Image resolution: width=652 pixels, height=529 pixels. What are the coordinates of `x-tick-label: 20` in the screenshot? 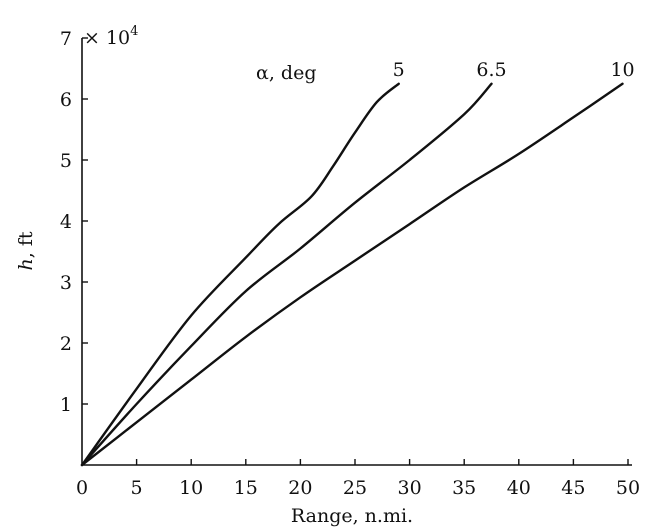 It's located at (300, 488).